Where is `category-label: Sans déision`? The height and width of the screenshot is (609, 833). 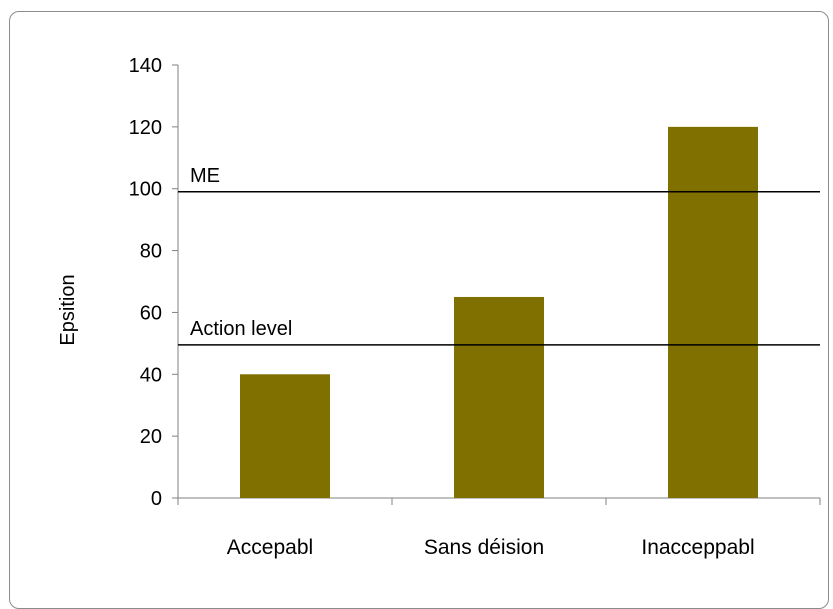
category-label: Sans déision is located at coordinates (484, 547).